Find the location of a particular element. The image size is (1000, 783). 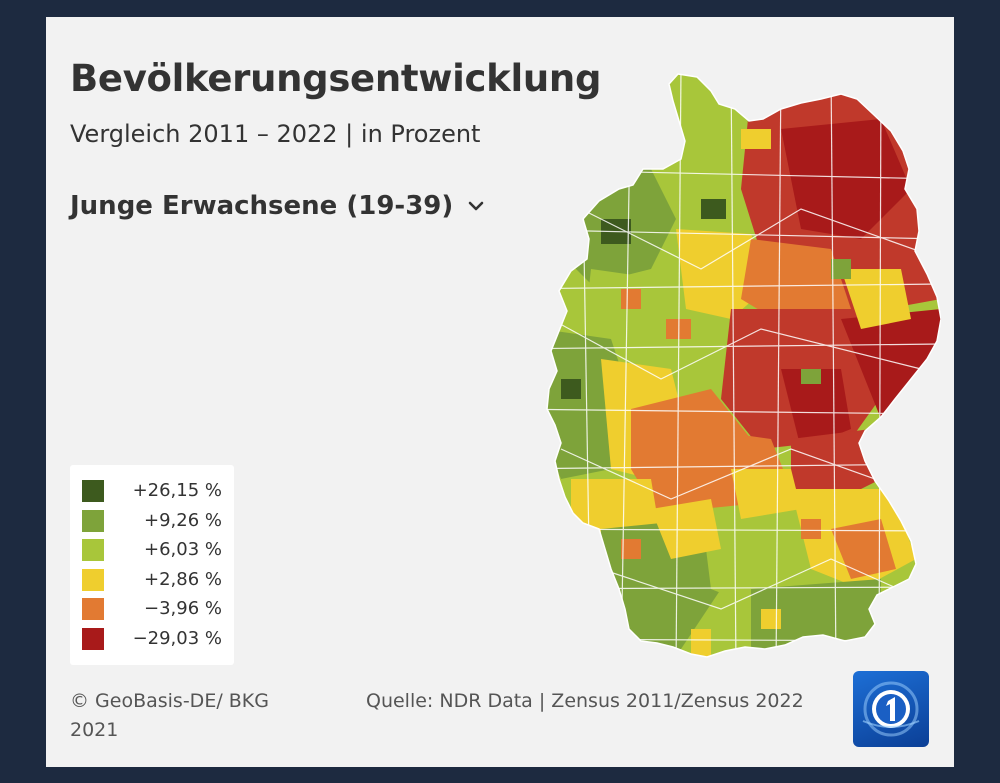

legend-label: +26,15 % is located at coordinates (177, 490).